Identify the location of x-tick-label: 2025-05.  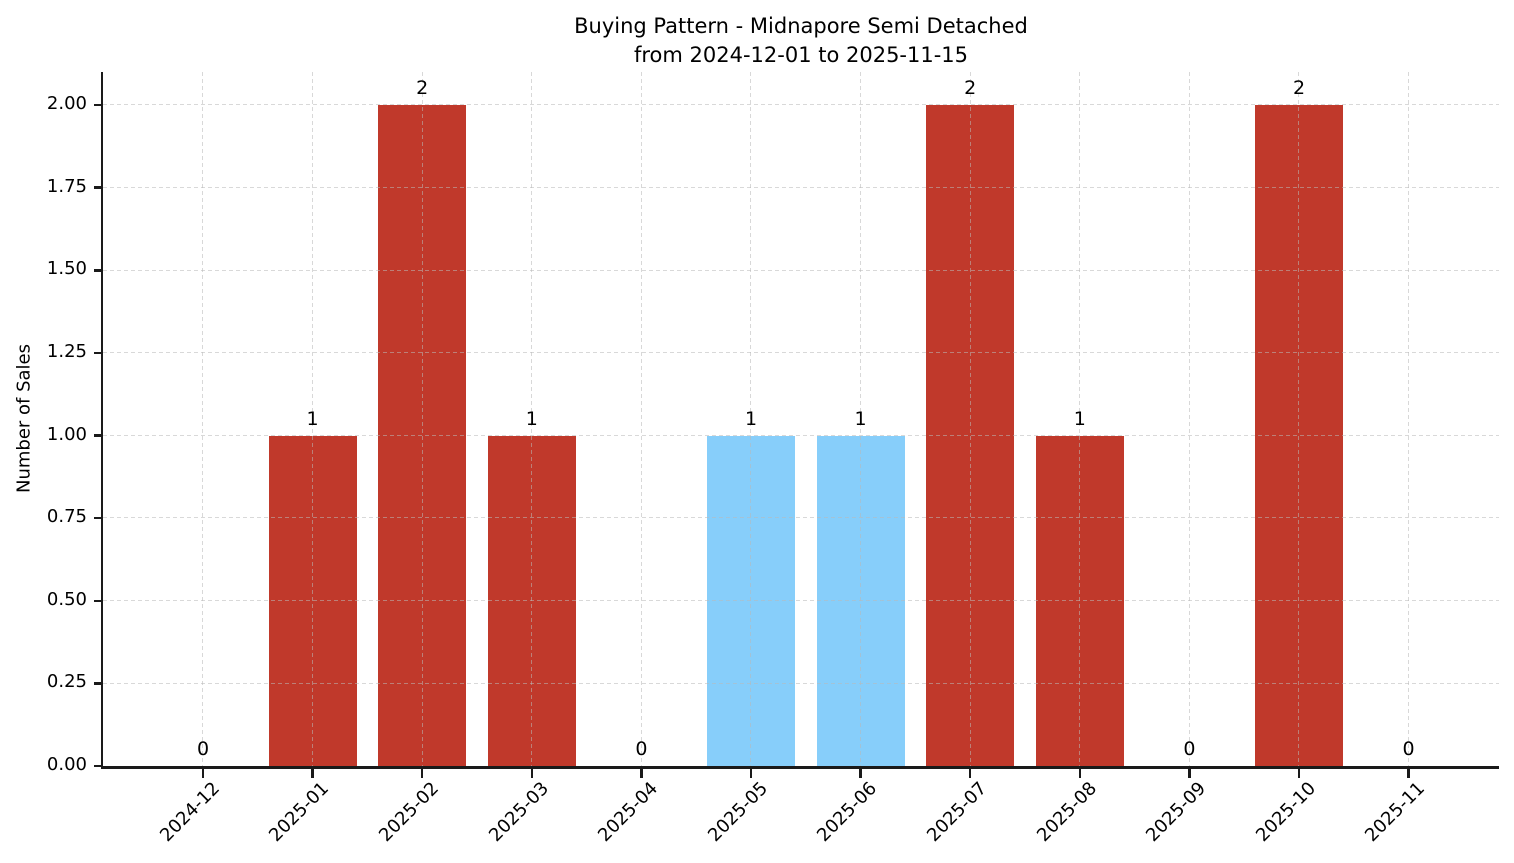
(737, 812).